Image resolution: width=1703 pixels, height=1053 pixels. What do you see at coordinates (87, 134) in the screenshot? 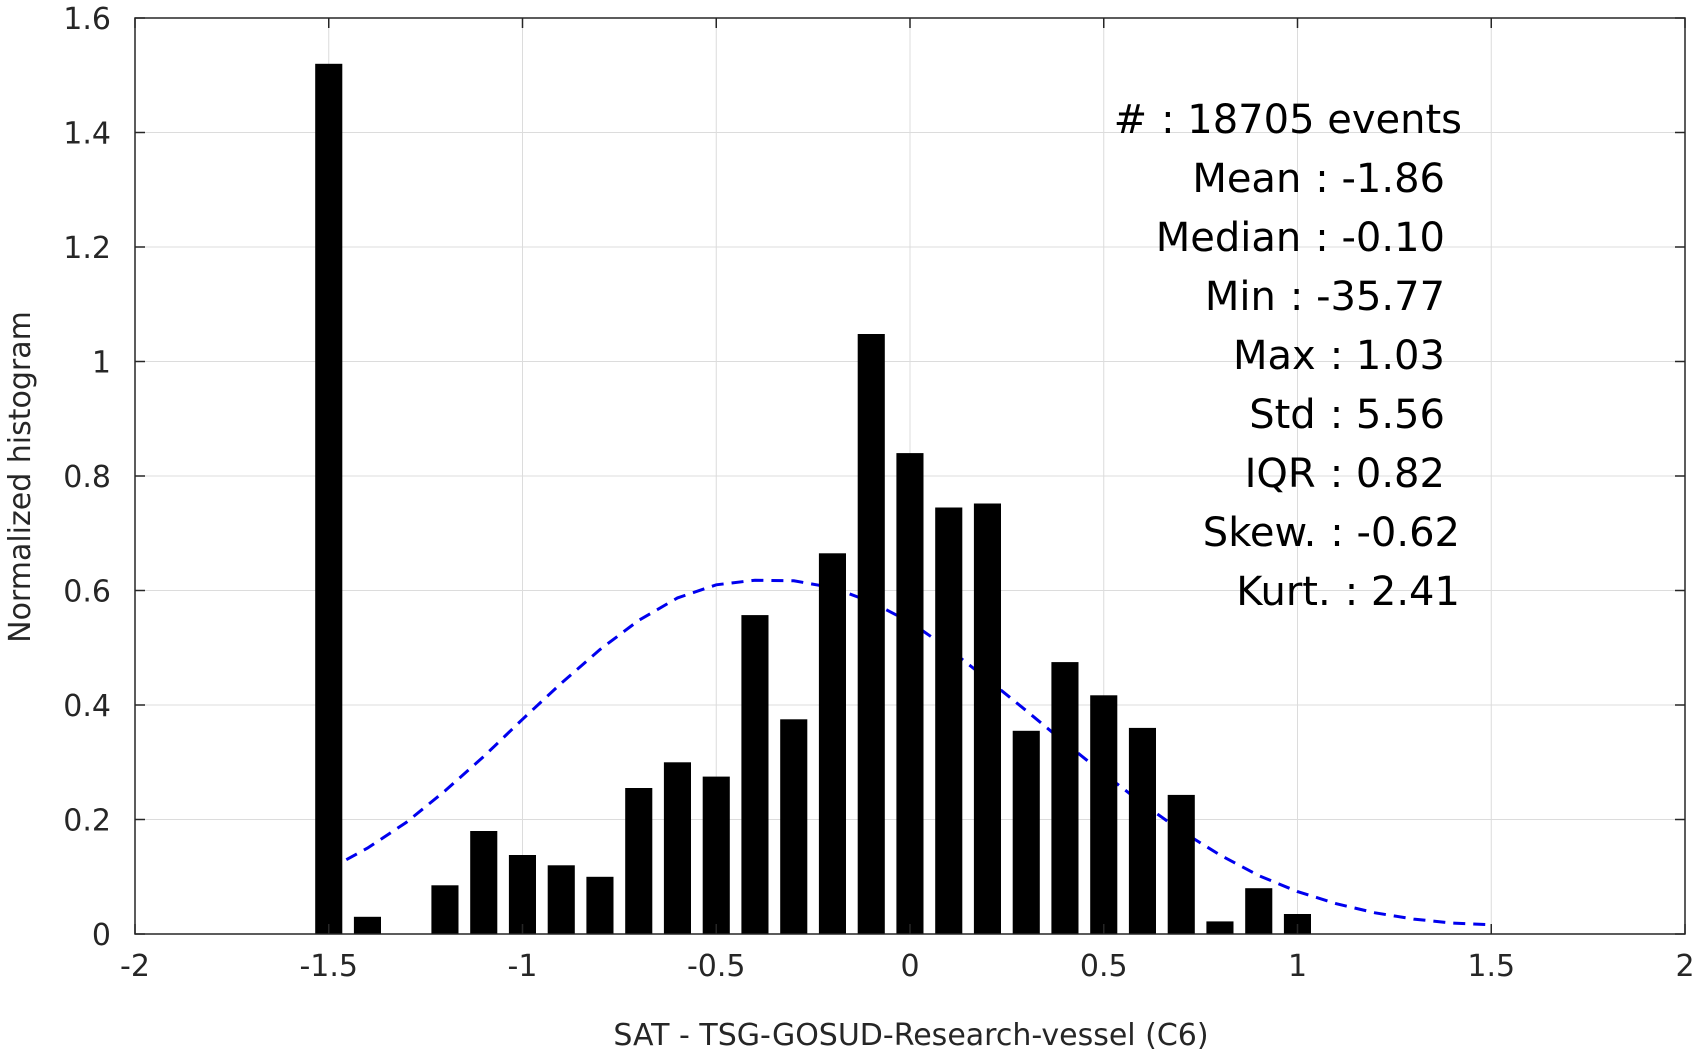
I see `y-tick-label: 1.4` at bounding box center [87, 134].